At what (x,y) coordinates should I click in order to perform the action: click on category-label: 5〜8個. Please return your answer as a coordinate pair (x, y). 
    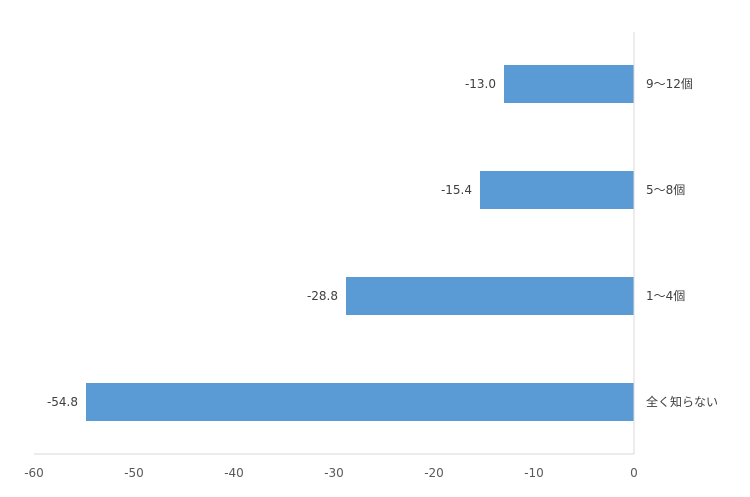
    Looking at the image, I should click on (665, 190).